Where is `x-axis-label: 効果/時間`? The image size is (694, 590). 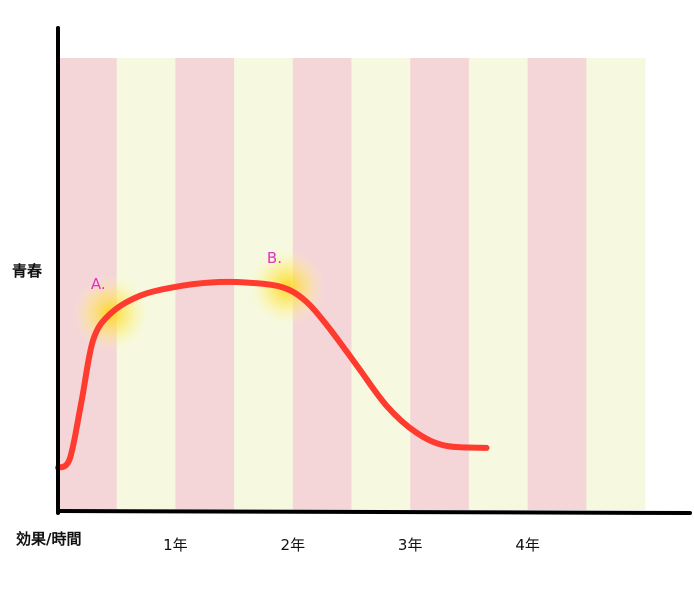 x-axis-label: 効果/時間 is located at coordinates (49, 539).